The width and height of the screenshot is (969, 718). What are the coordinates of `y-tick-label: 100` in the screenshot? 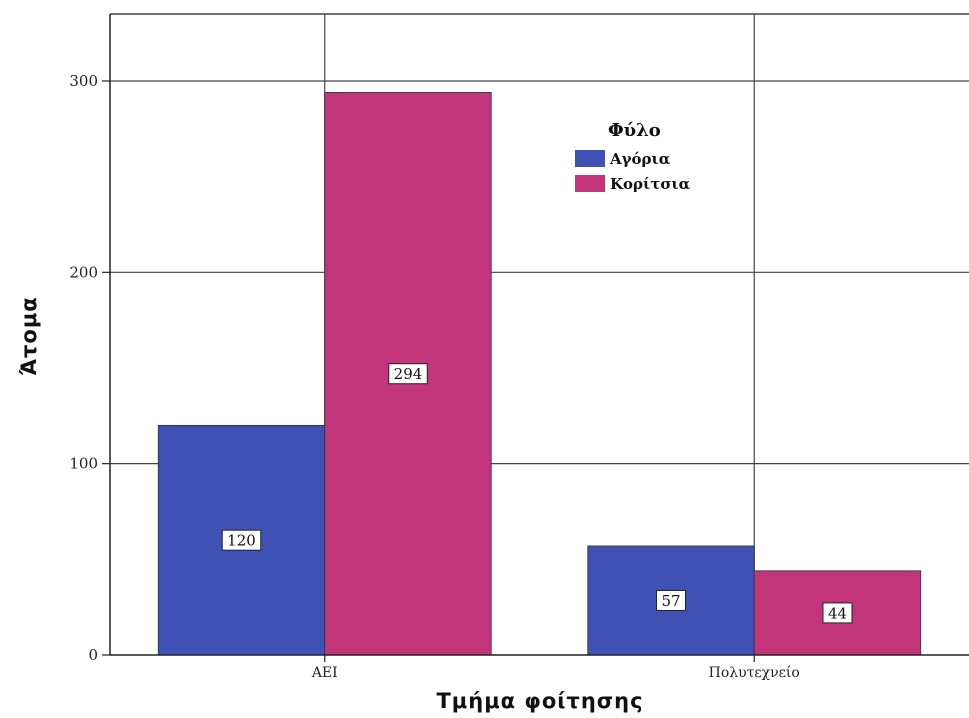 It's located at (83, 464).